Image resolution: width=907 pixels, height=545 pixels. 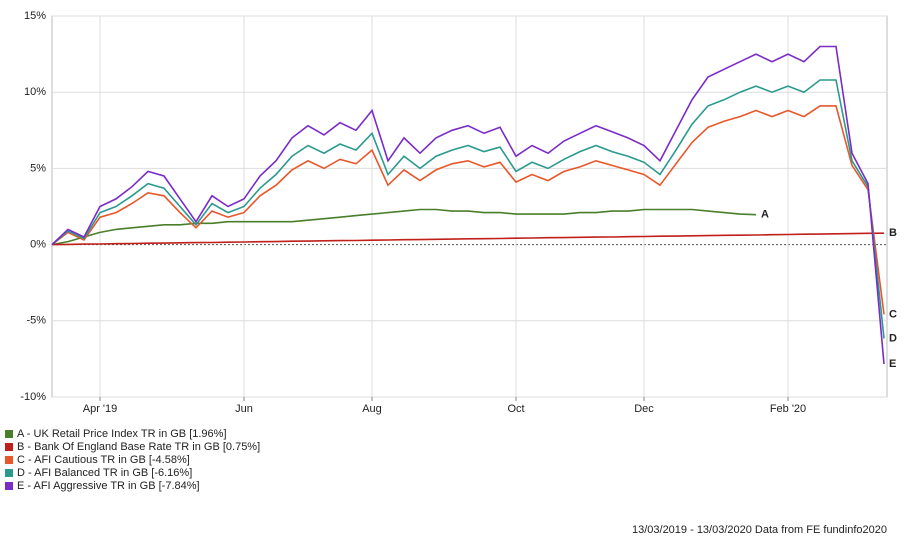 What do you see at coordinates (100, 409) in the screenshot?
I see `x-tick-label: Apr '19` at bounding box center [100, 409].